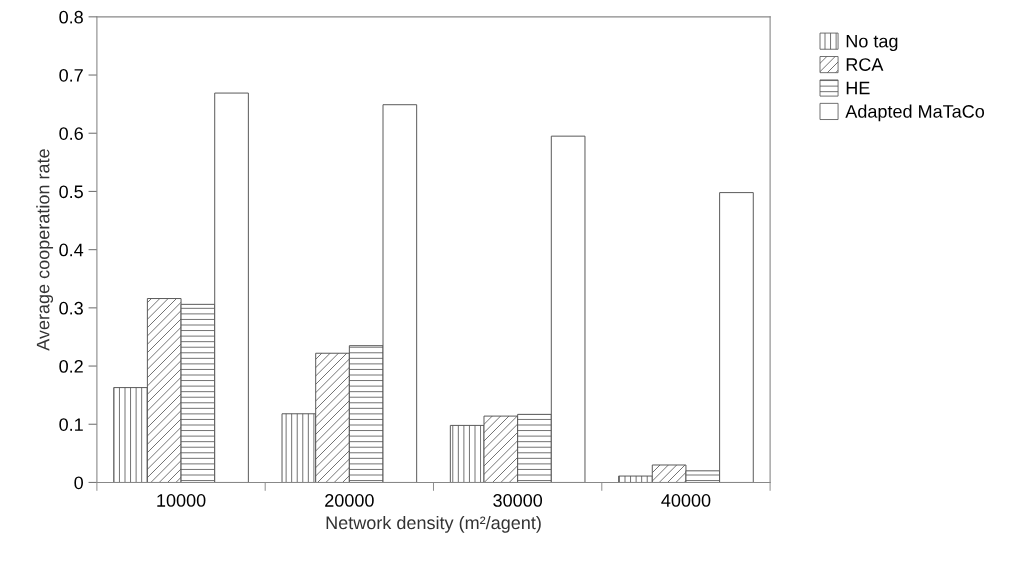  What do you see at coordinates (433, 524) in the screenshot?
I see `x-axis-title: Network density (m²/agent)` at bounding box center [433, 524].